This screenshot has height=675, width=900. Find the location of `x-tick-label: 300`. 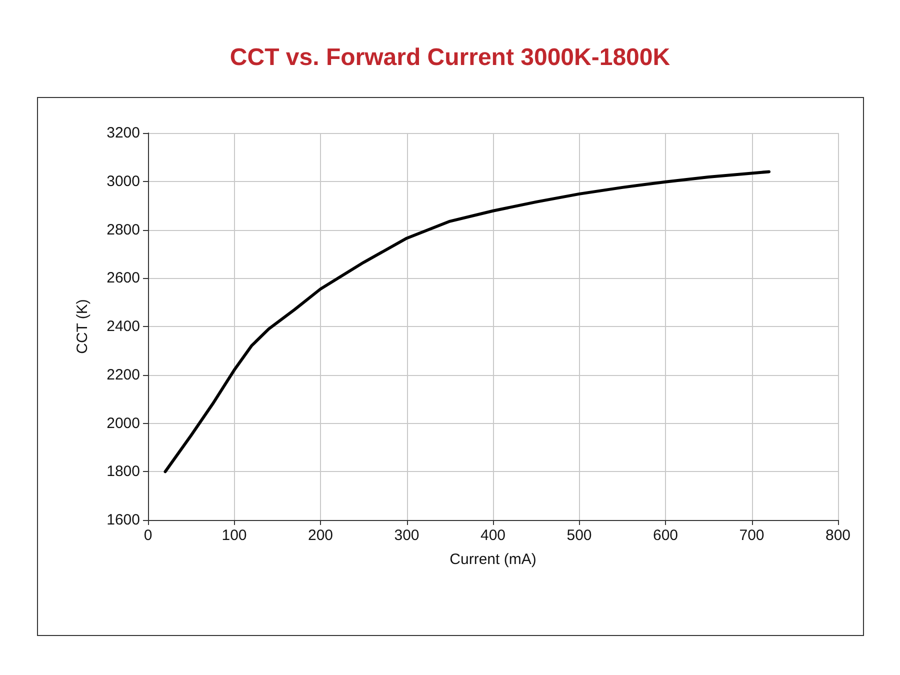

x-tick-label: 300 is located at coordinates (407, 535).